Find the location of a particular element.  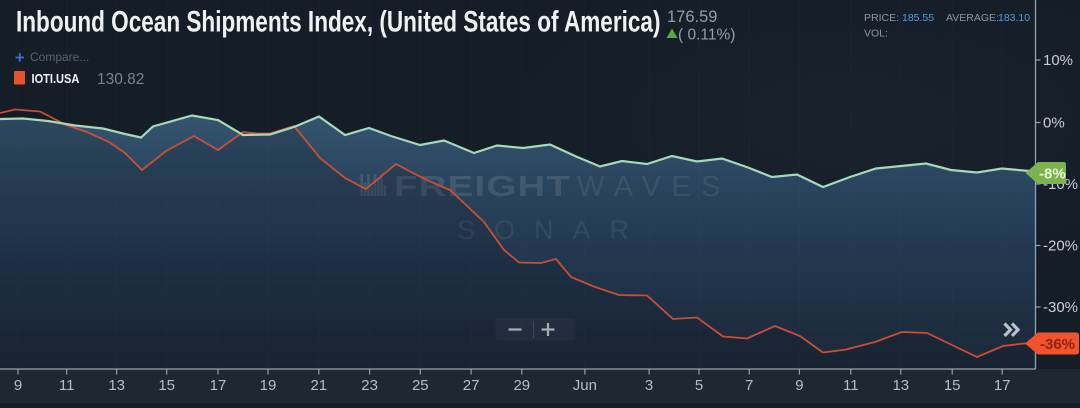

svg-text: 23 is located at coordinates (369, 385).